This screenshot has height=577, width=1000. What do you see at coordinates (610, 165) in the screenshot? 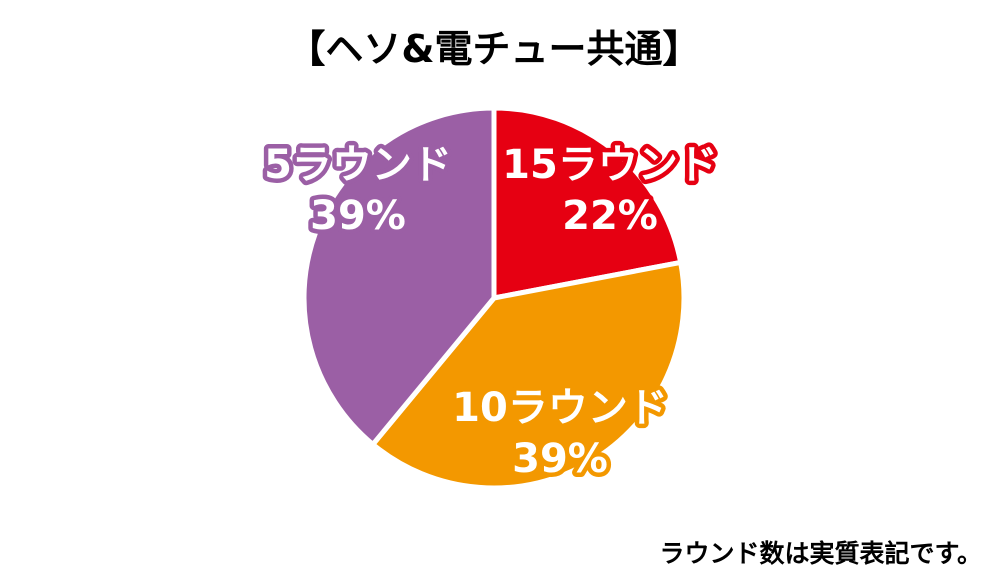
I see `slice-label-15-rounds-name: 15ラウンド` at bounding box center [610, 165].